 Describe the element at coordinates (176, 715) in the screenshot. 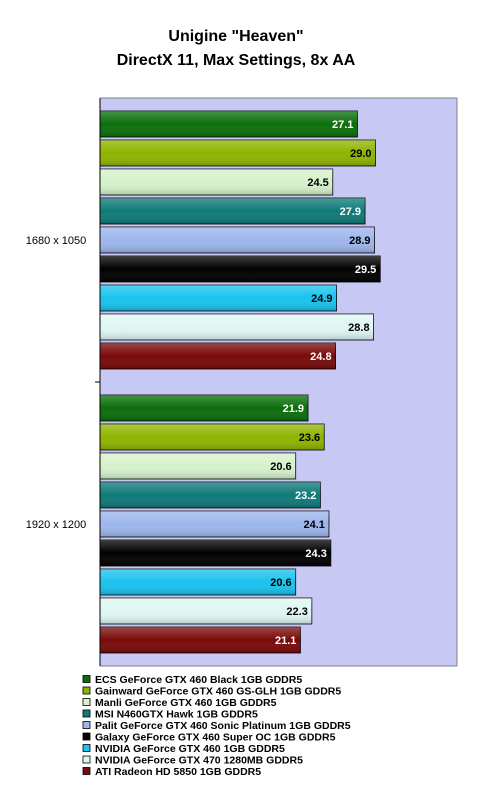

I see `legend-entry: MSI N460GTX Hawk 1GB GDDR5` at that location.